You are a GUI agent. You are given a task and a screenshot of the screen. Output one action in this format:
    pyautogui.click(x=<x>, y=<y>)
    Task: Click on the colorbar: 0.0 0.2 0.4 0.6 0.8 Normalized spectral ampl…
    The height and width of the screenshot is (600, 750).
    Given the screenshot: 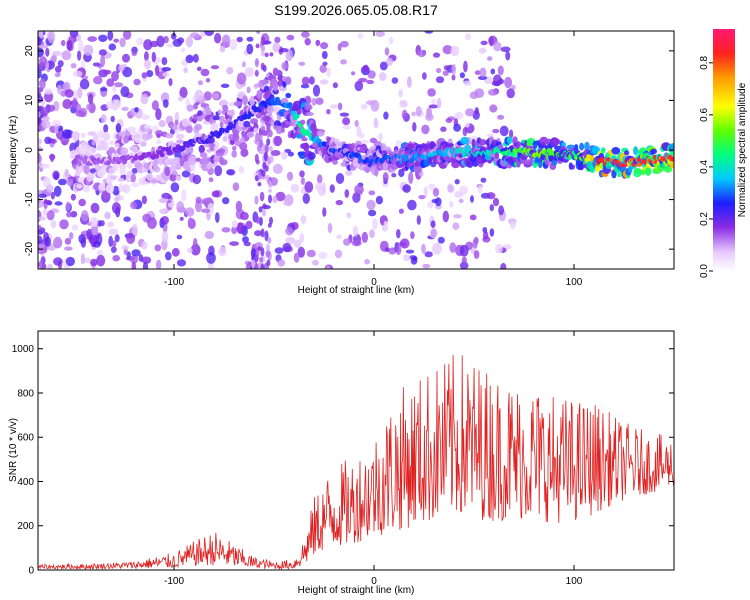 What is the action you would take?
    pyautogui.click(x=723, y=153)
    